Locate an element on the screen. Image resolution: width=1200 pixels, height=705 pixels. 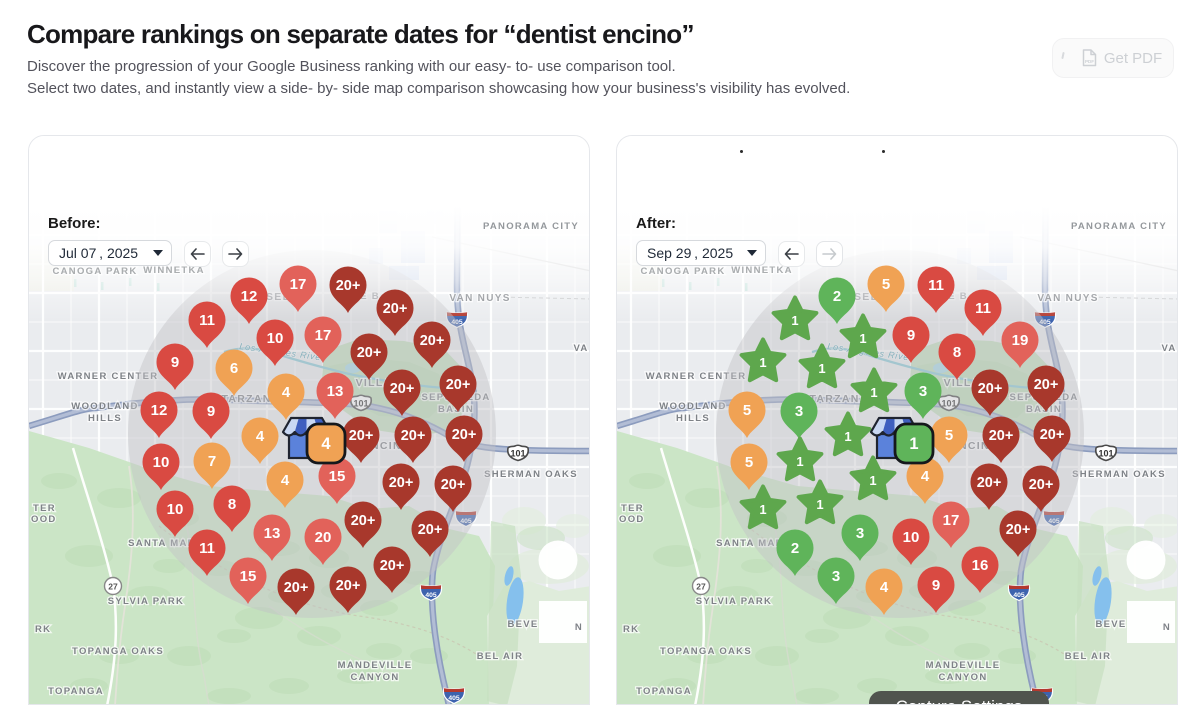
svg-text: BEL AIR is located at coordinates (500, 656).